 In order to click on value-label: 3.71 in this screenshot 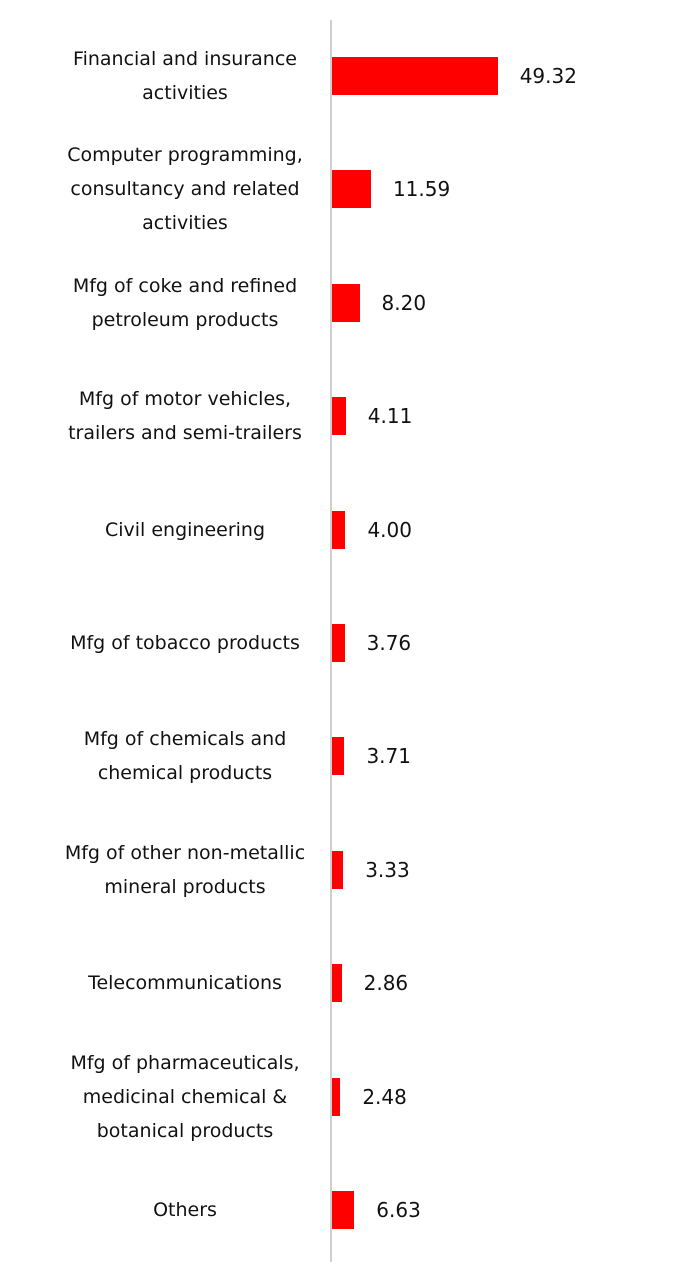, I will do `click(388, 756)`.